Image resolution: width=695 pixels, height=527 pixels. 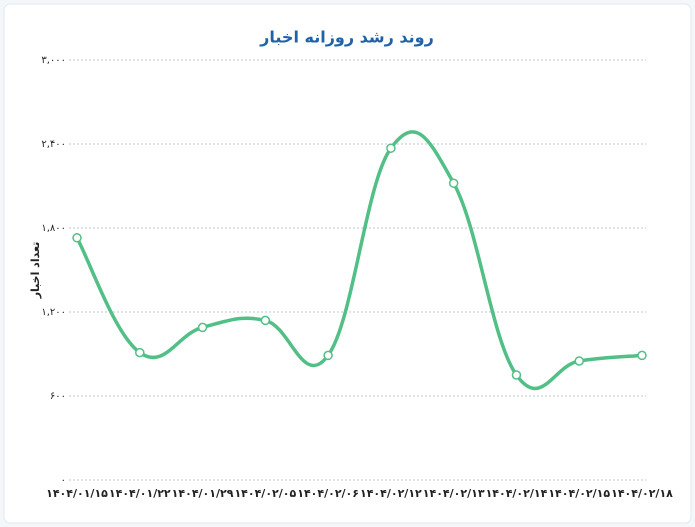 I want to click on y-tick-label: ۲,۴۰۰, so click(x=53, y=144).